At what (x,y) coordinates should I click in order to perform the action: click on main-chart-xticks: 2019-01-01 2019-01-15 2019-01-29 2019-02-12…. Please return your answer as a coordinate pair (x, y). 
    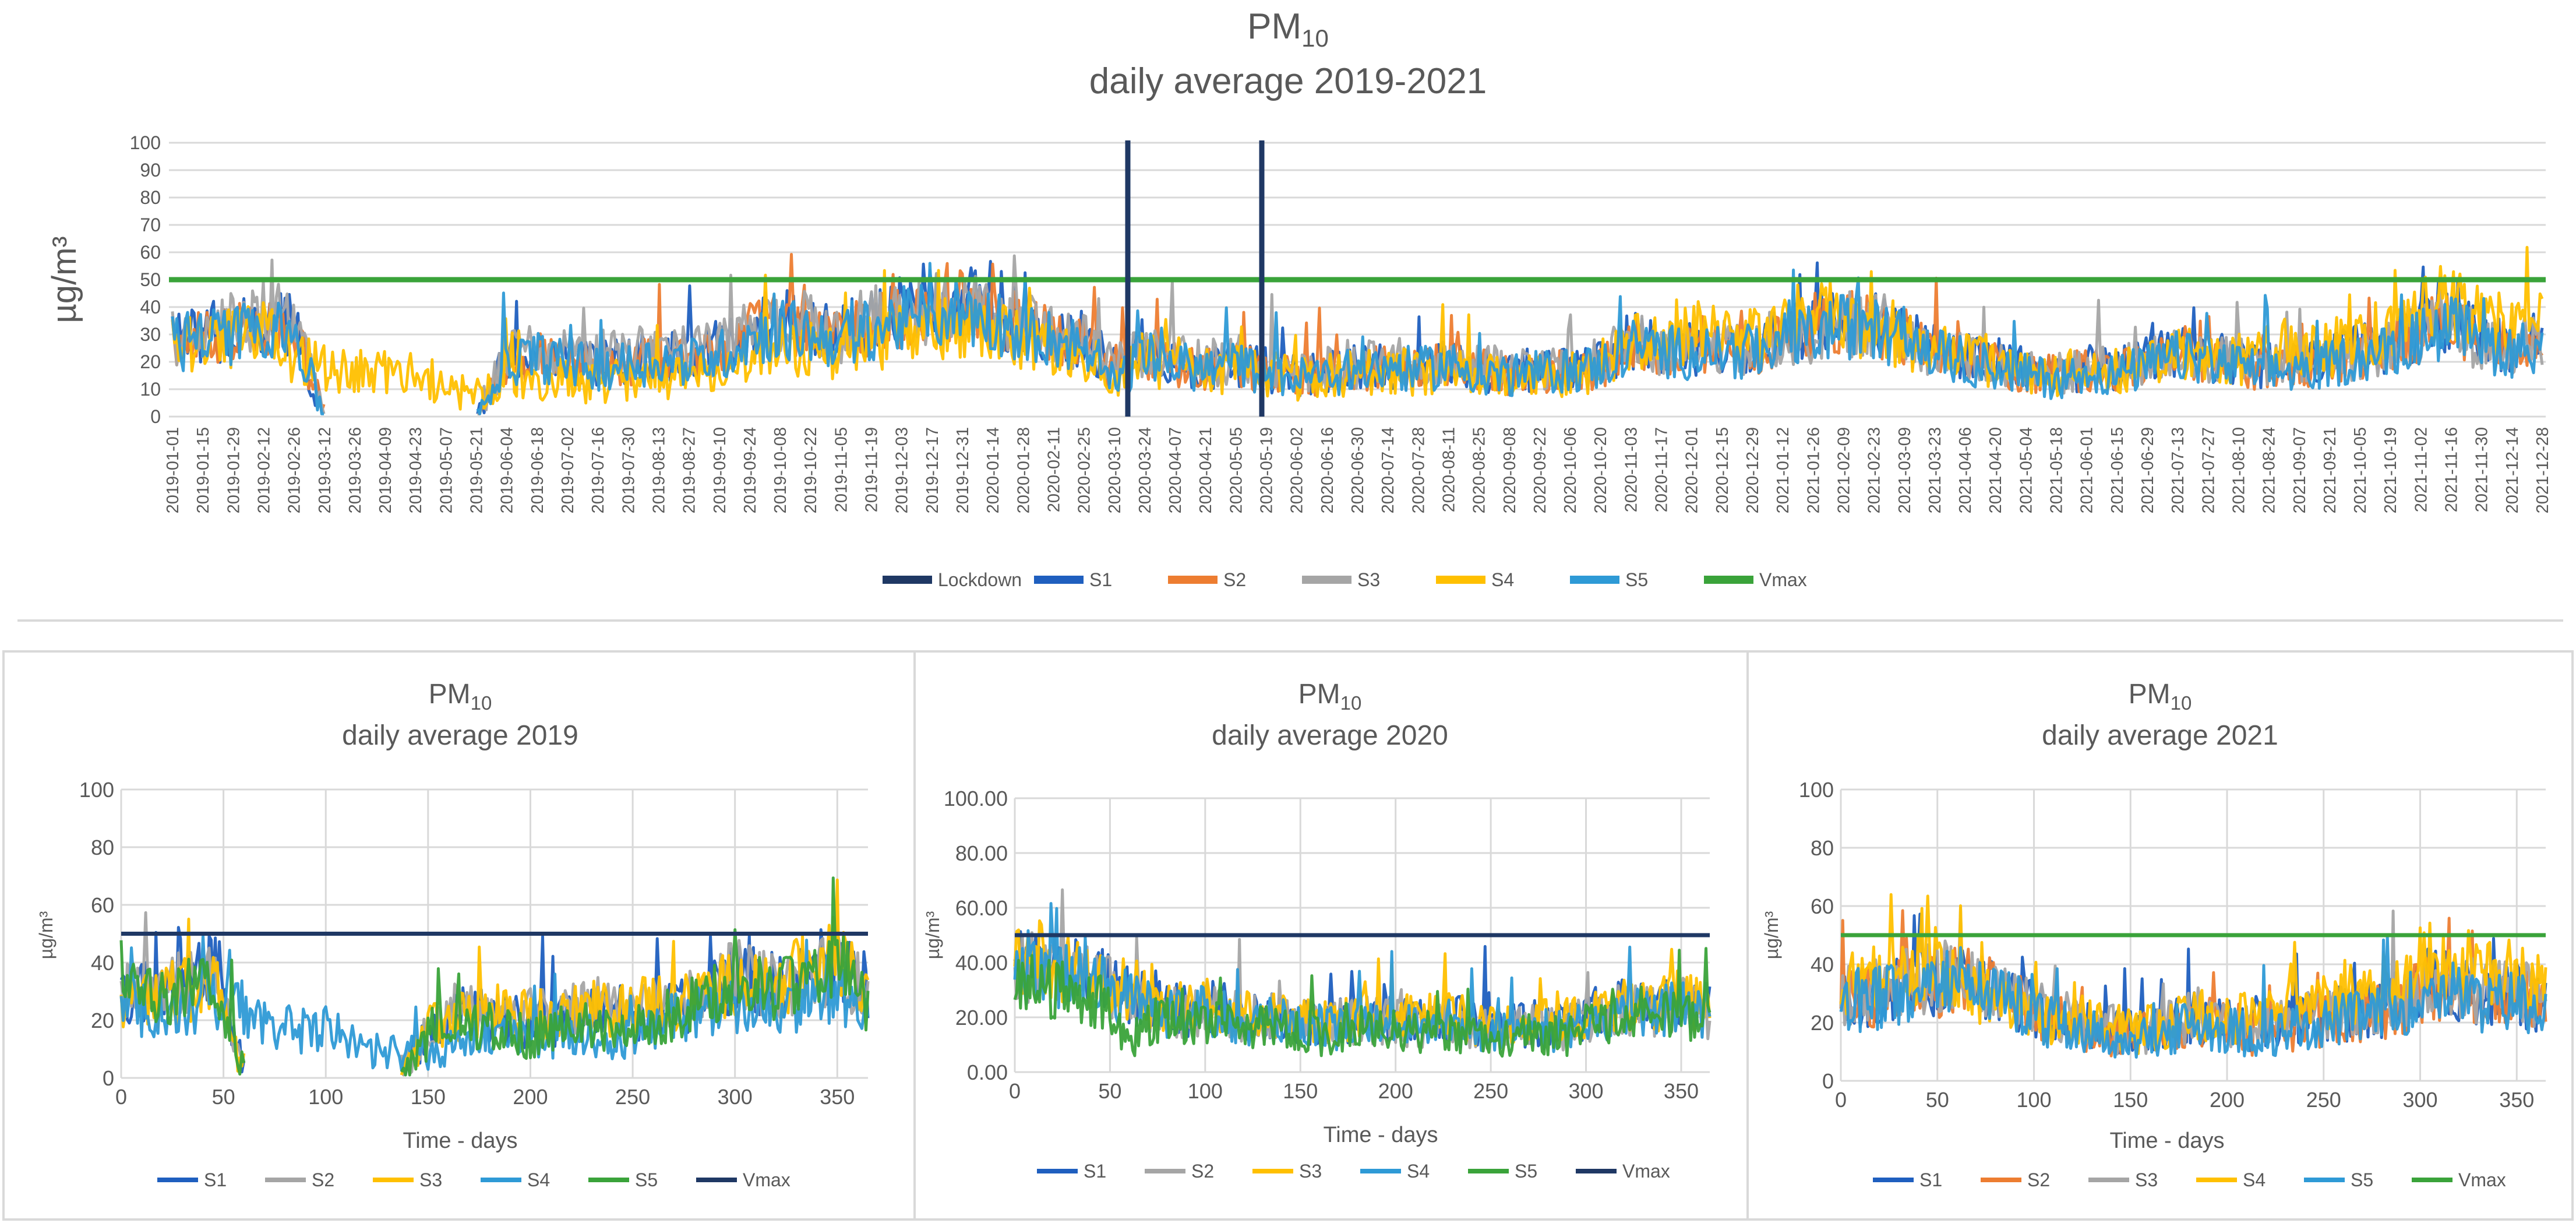
    Looking at the image, I should click on (1358, 470).